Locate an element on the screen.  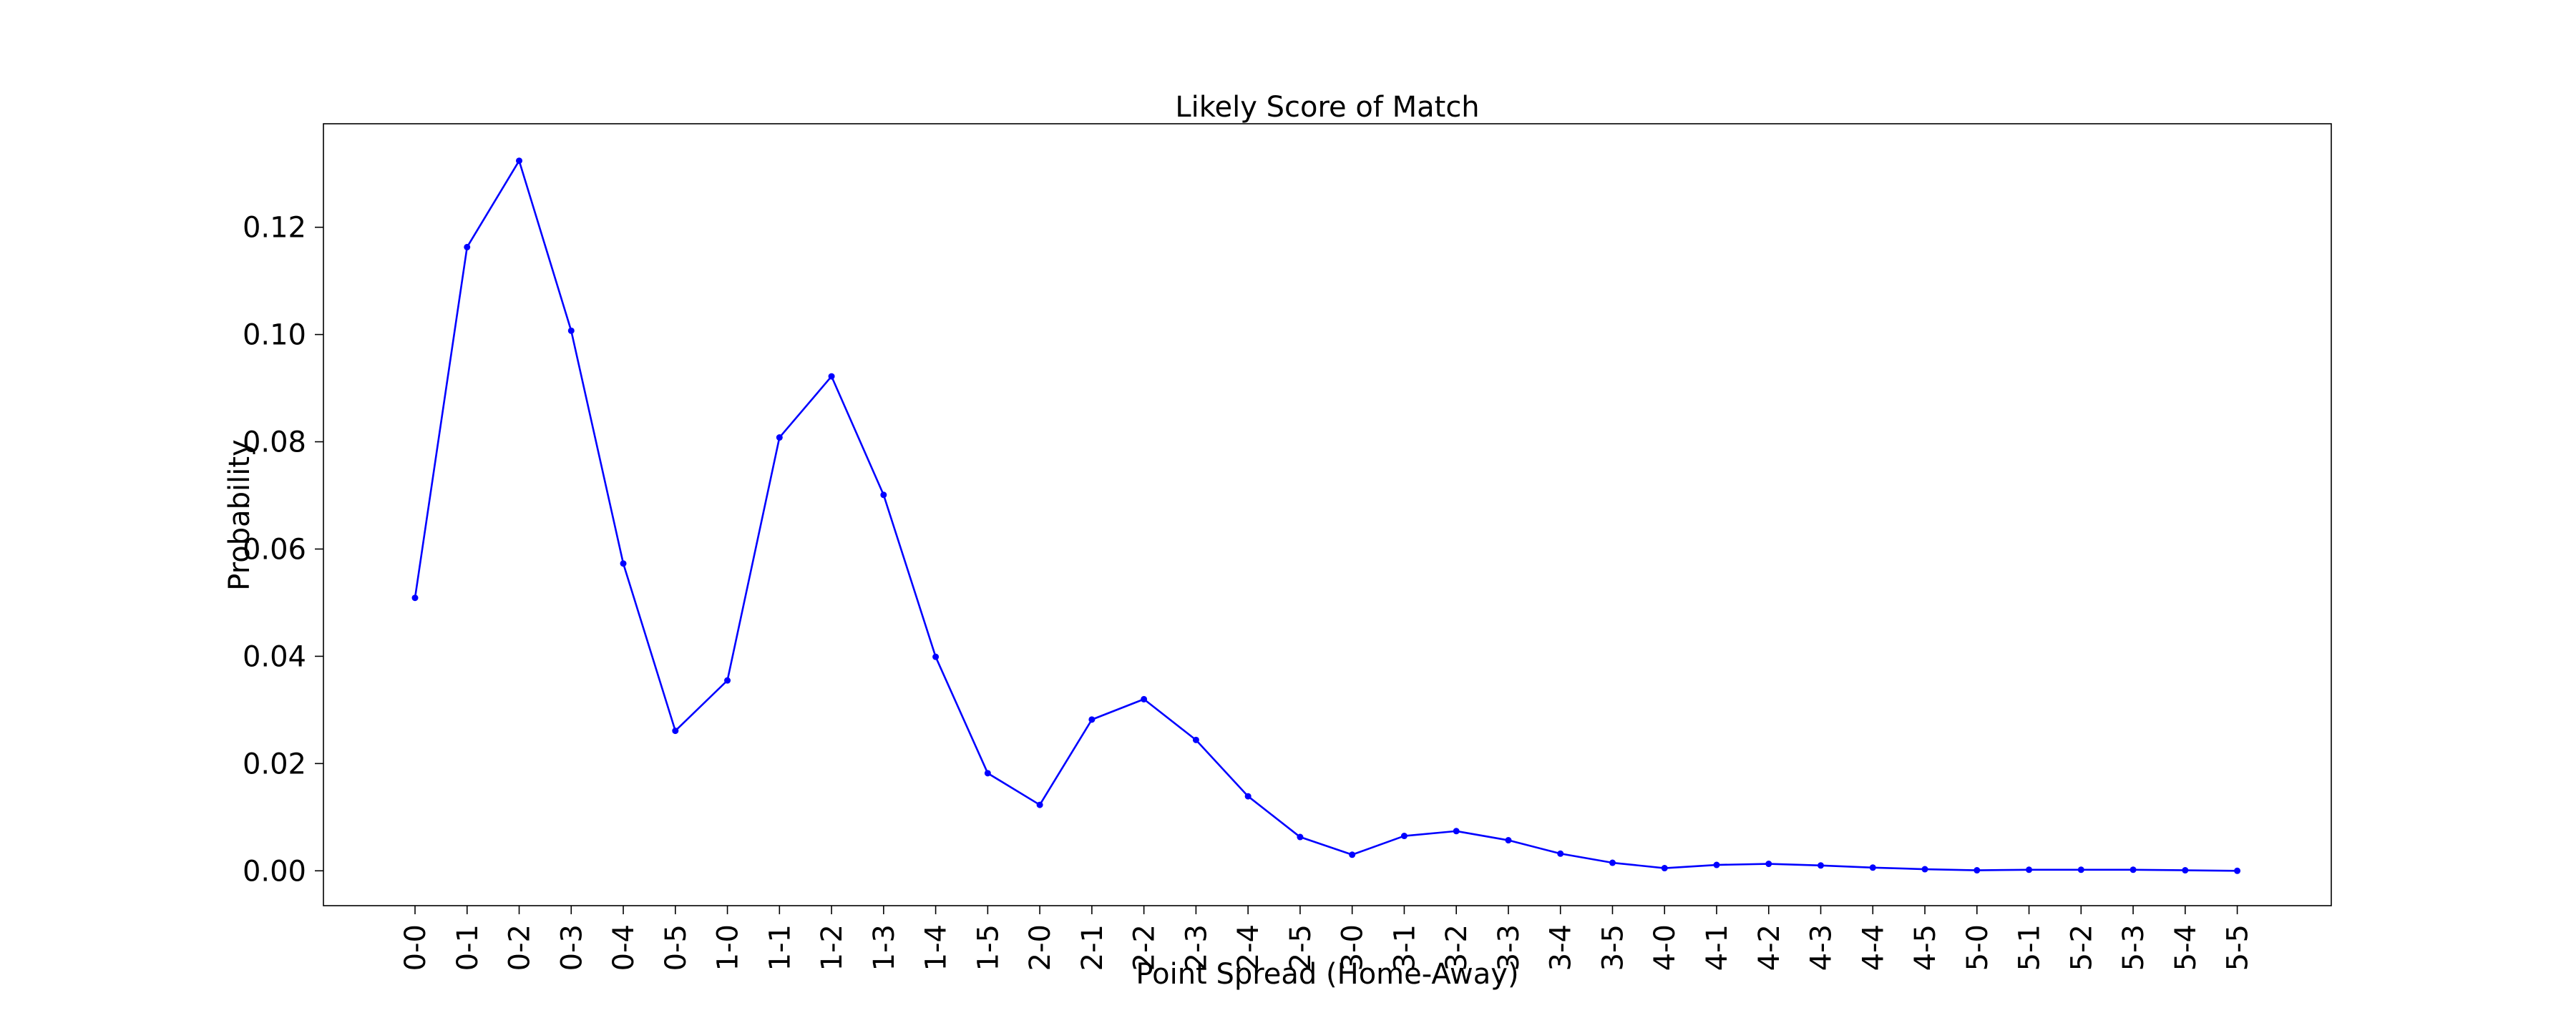
x-tick-label: 5-2 is located at coordinates (2081, 947).